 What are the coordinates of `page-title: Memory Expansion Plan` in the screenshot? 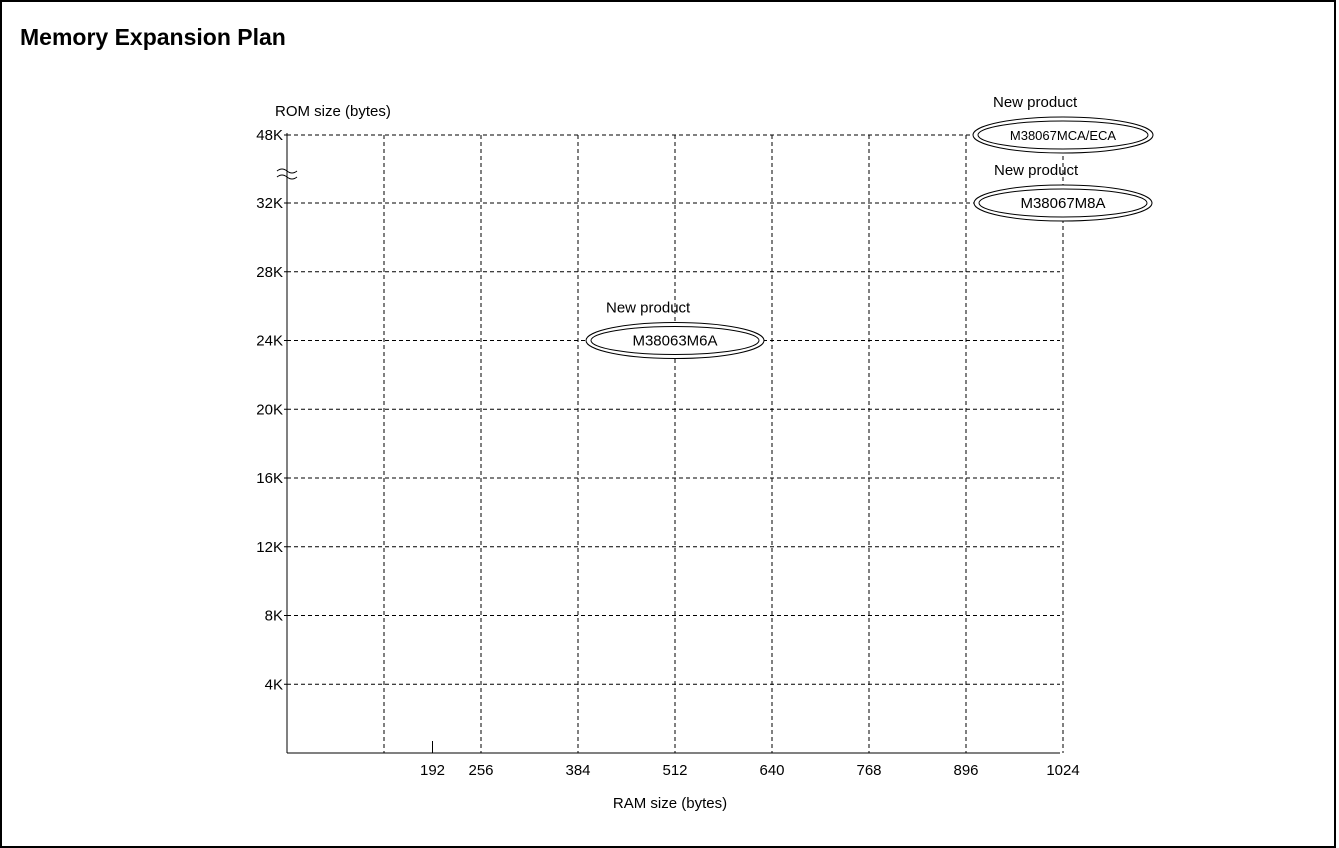 It's located at (153, 37).